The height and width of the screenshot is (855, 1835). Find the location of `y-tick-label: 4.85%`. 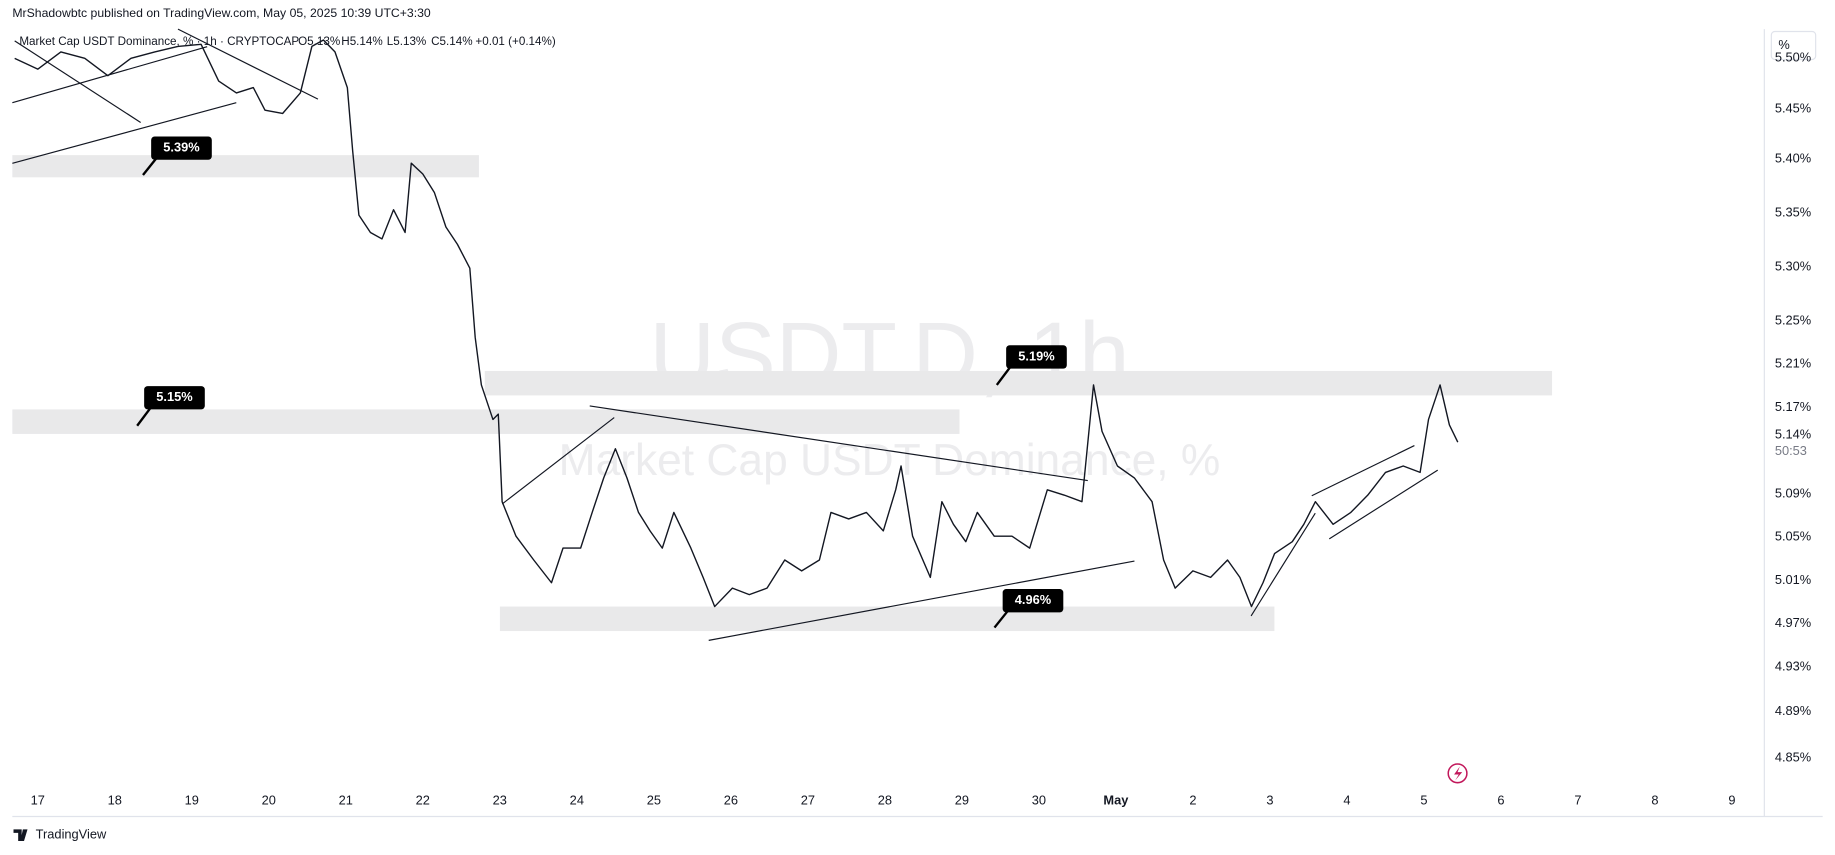

y-tick-label: 4.85% is located at coordinates (1793, 756).